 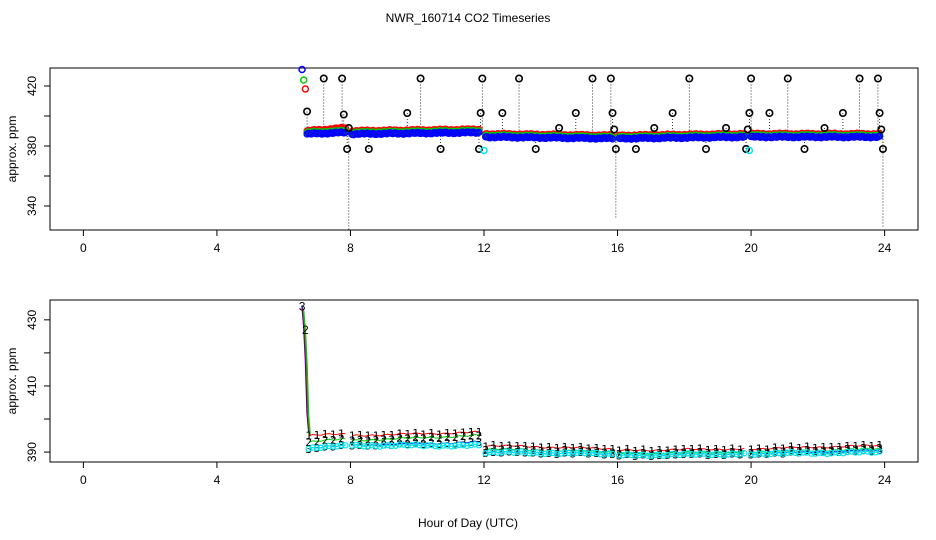 What do you see at coordinates (468, 523) in the screenshot?
I see `figure-xlabel: Hour of Day (UTC)` at bounding box center [468, 523].